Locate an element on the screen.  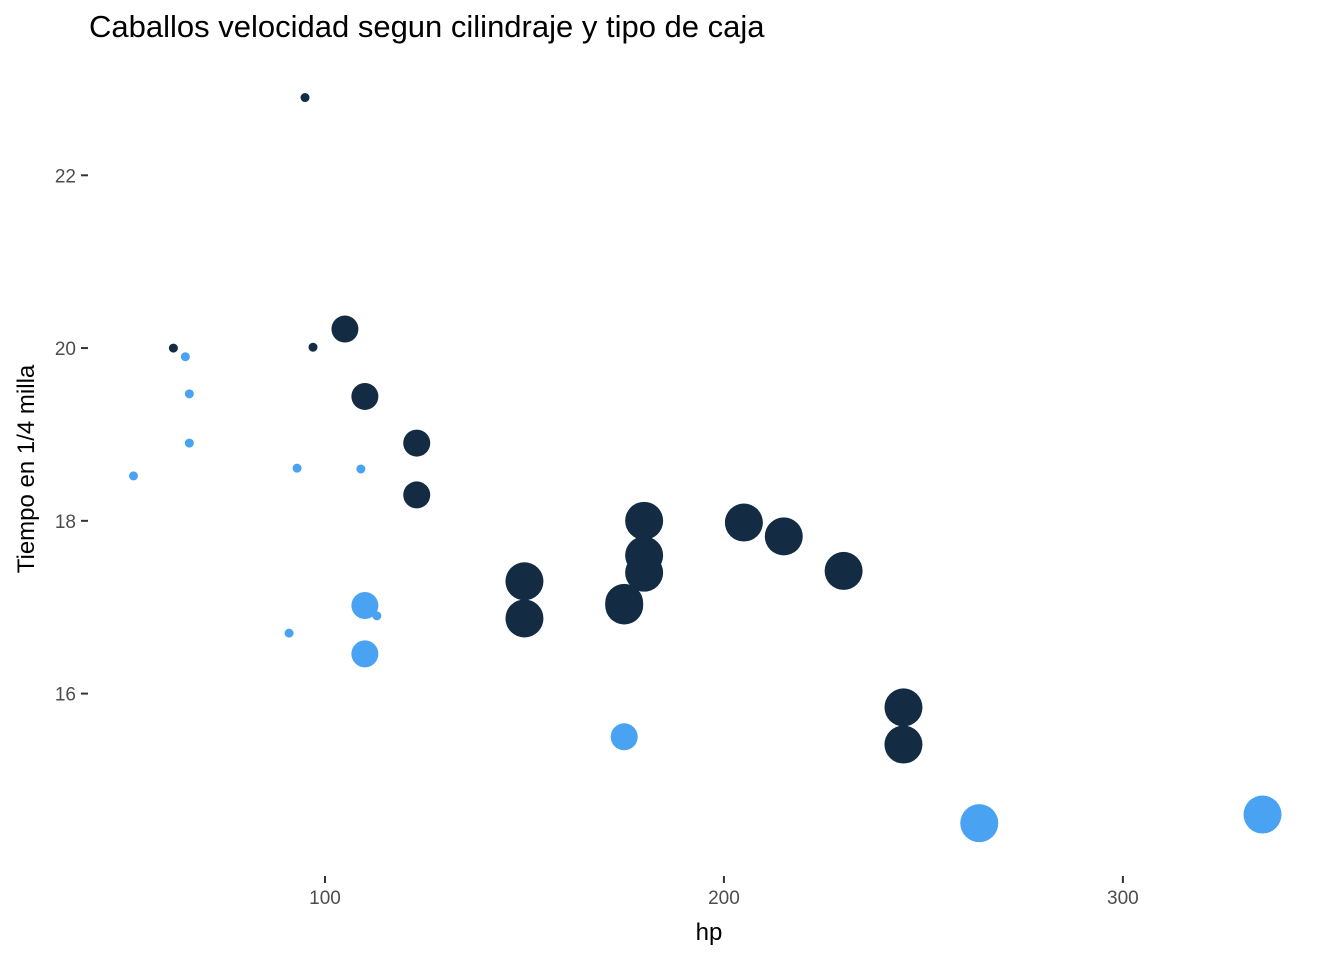
y-tick-label: 20 is located at coordinates (65, 349).